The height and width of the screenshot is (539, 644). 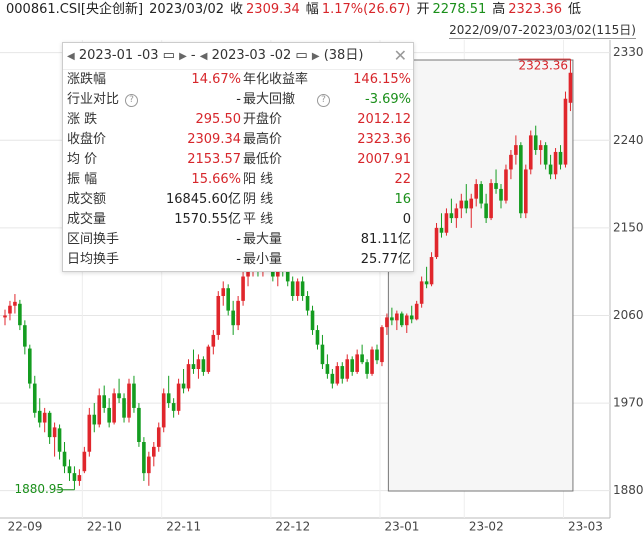 I want to click on x-tick-label: 23-02, so click(x=486, y=527).